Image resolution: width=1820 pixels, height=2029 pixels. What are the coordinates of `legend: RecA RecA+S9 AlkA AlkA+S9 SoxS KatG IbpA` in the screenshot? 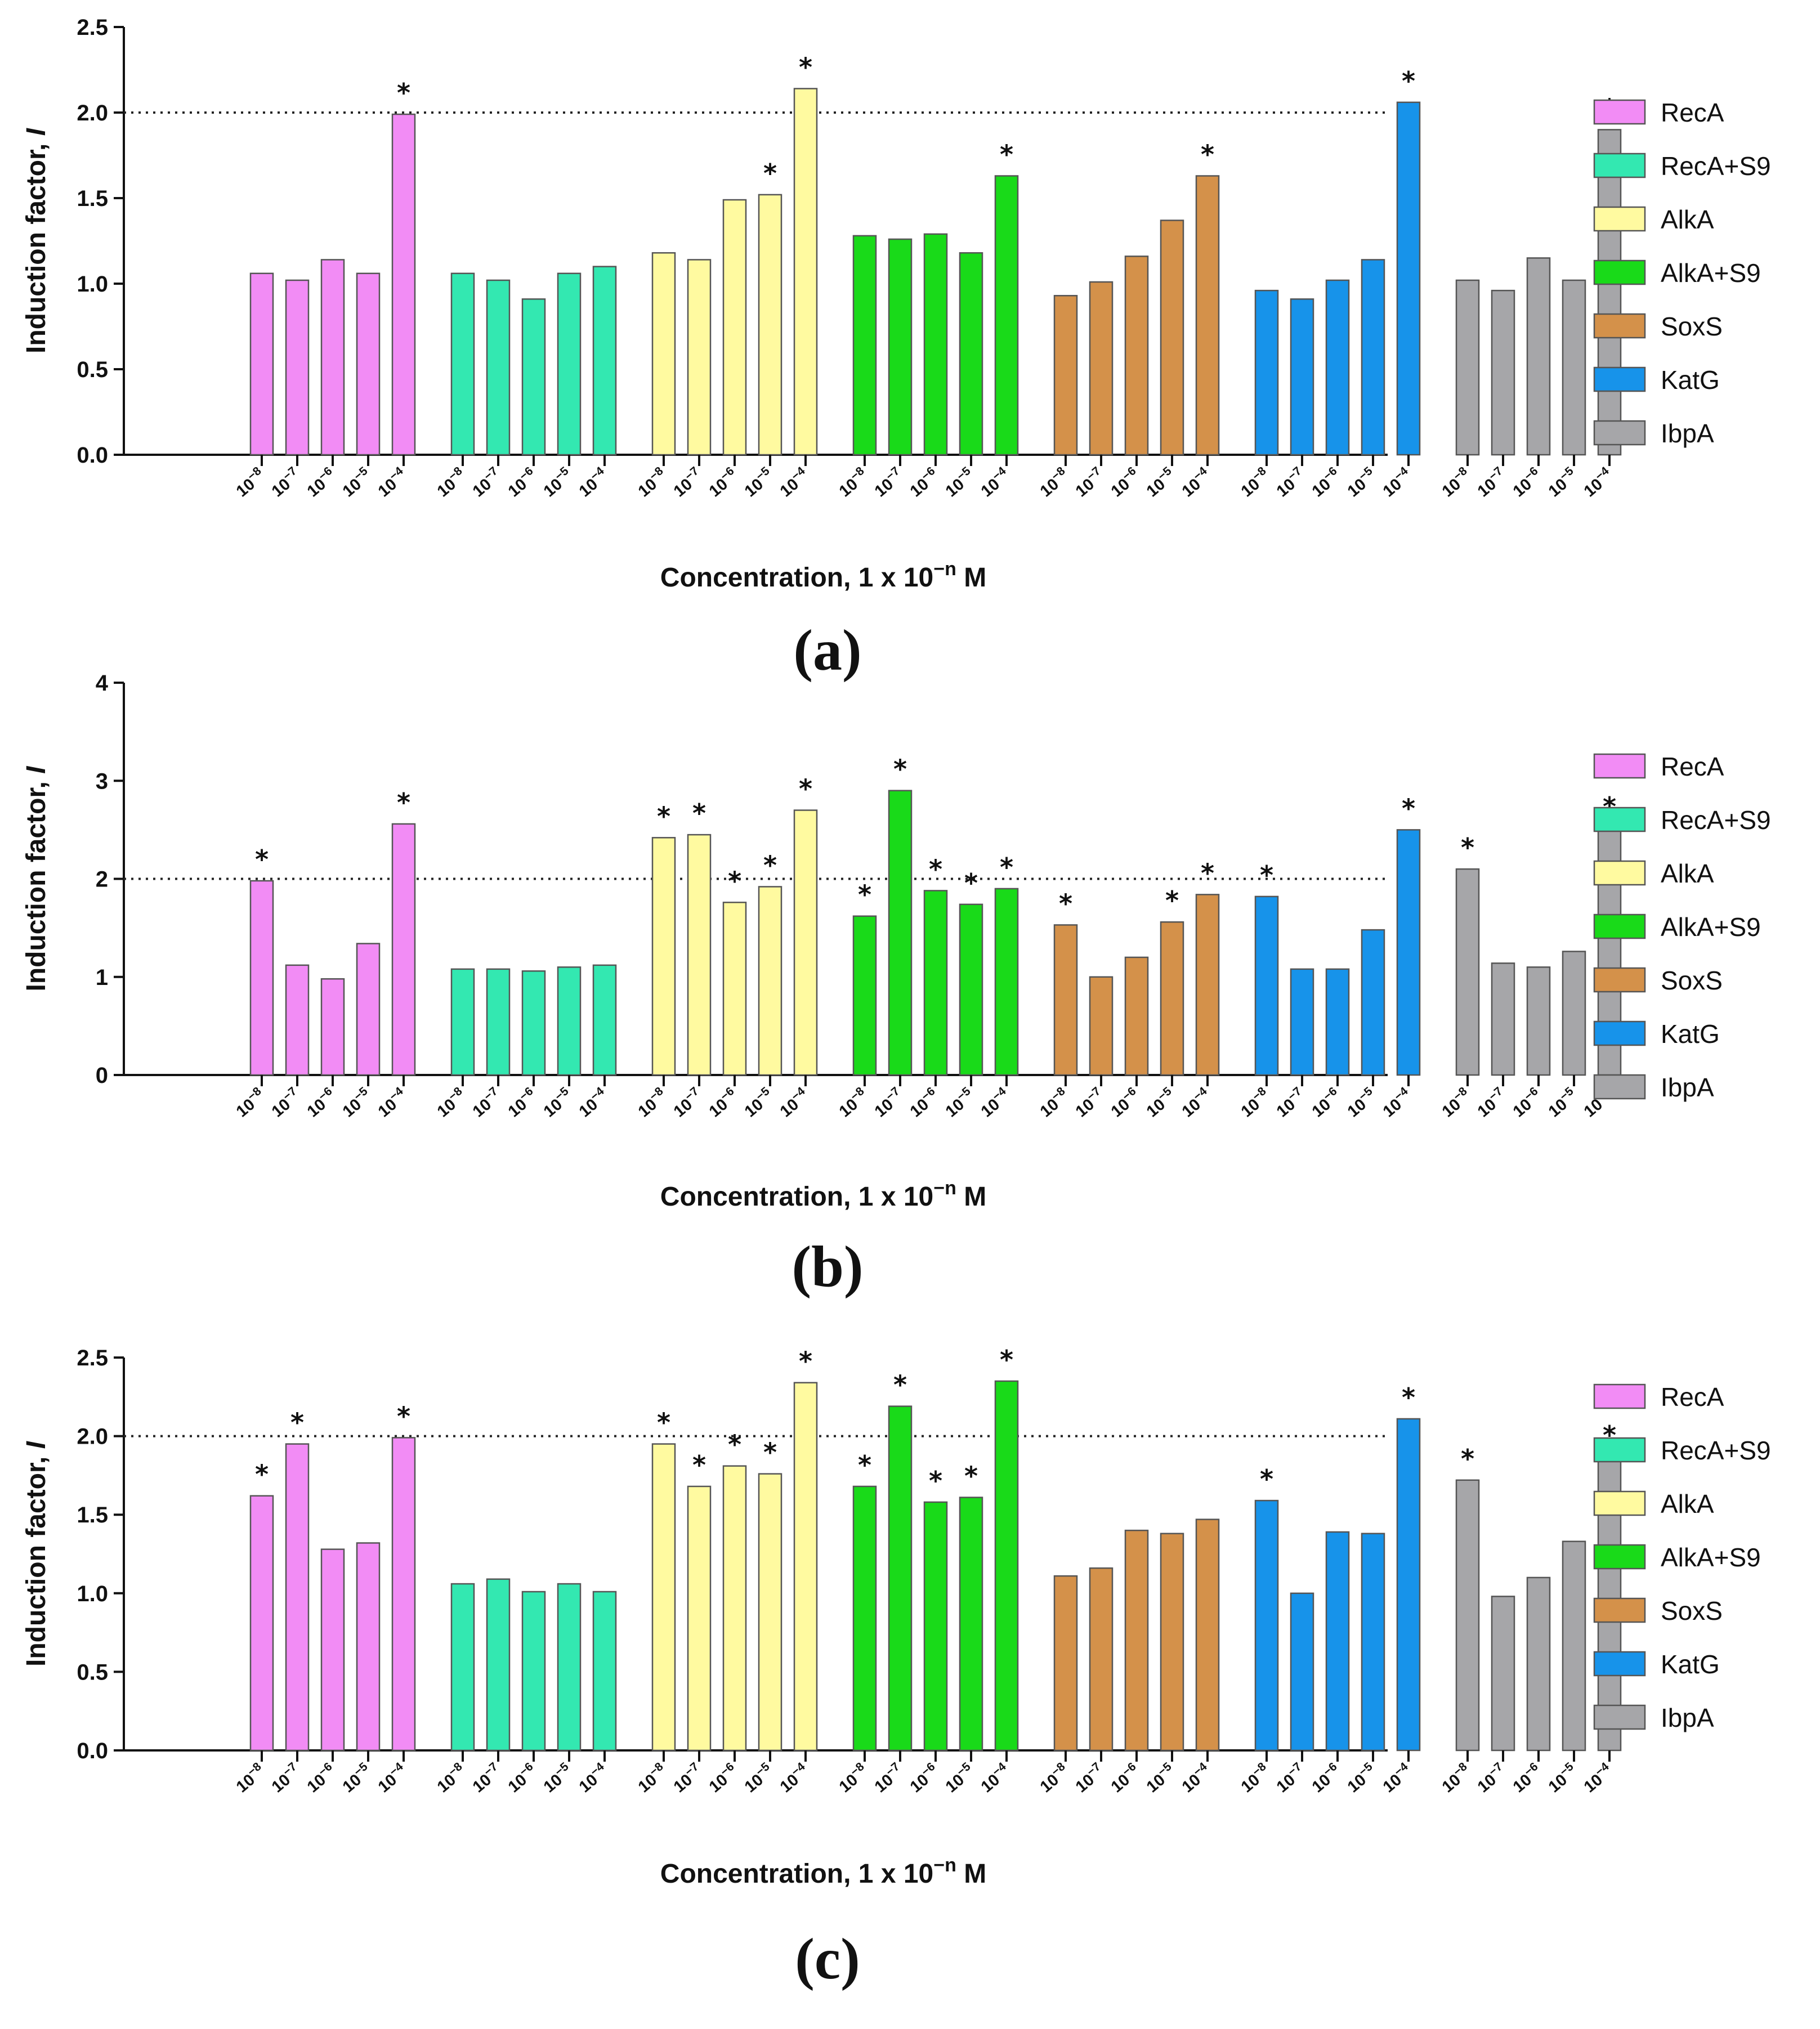 It's located at (1682, 927).